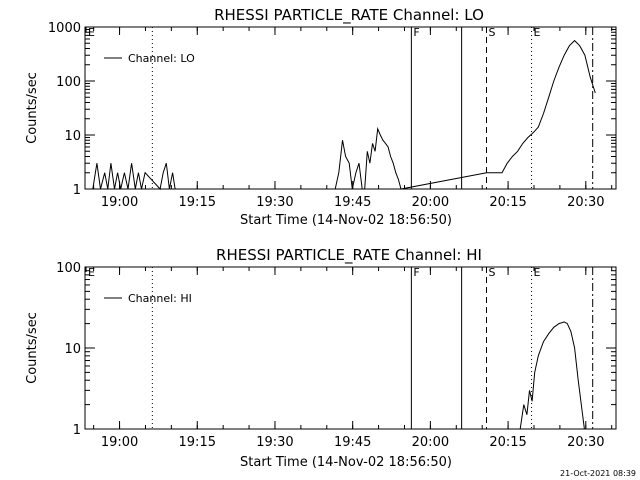  What do you see at coordinates (346, 220) in the screenshot?
I see `x-axis-label-lo: Start Time (14-Nov-02 18:56:50)` at bounding box center [346, 220].